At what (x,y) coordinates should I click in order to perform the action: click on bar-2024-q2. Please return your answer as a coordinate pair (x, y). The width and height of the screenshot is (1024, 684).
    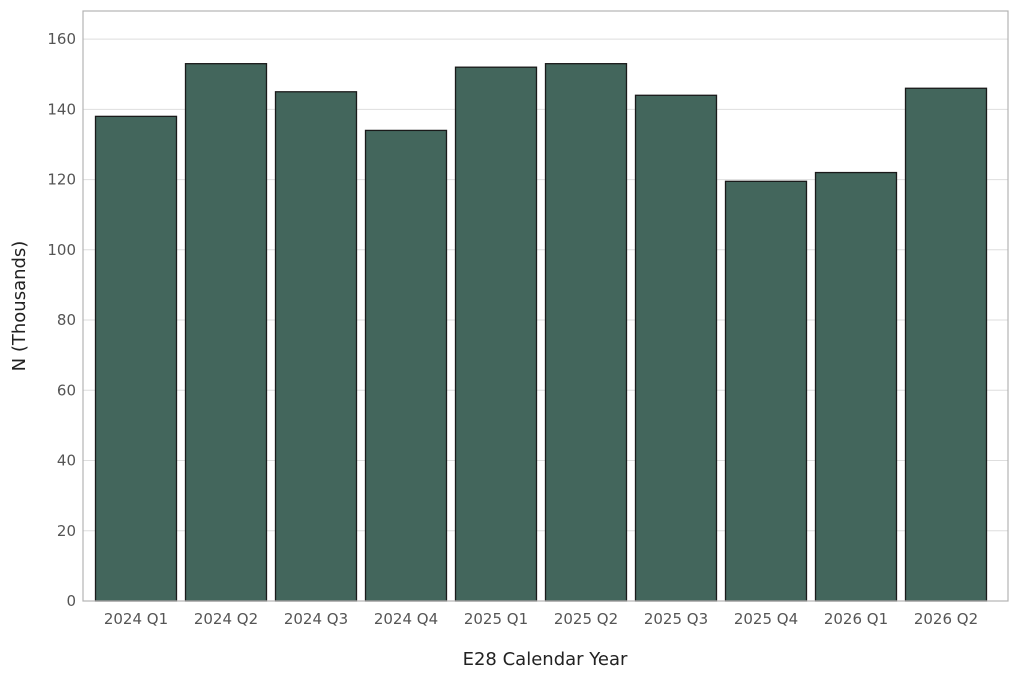
    Looking at the image, I should click on (226, 332).